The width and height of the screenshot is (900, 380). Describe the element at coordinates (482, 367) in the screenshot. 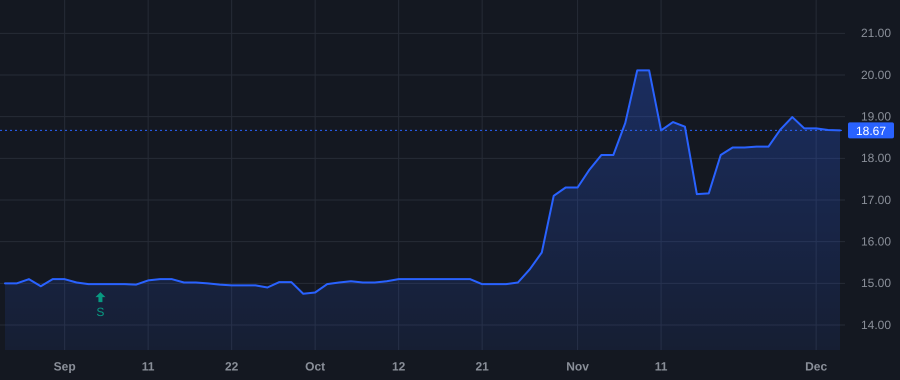

I see `x-tick-label: 21` at that location.